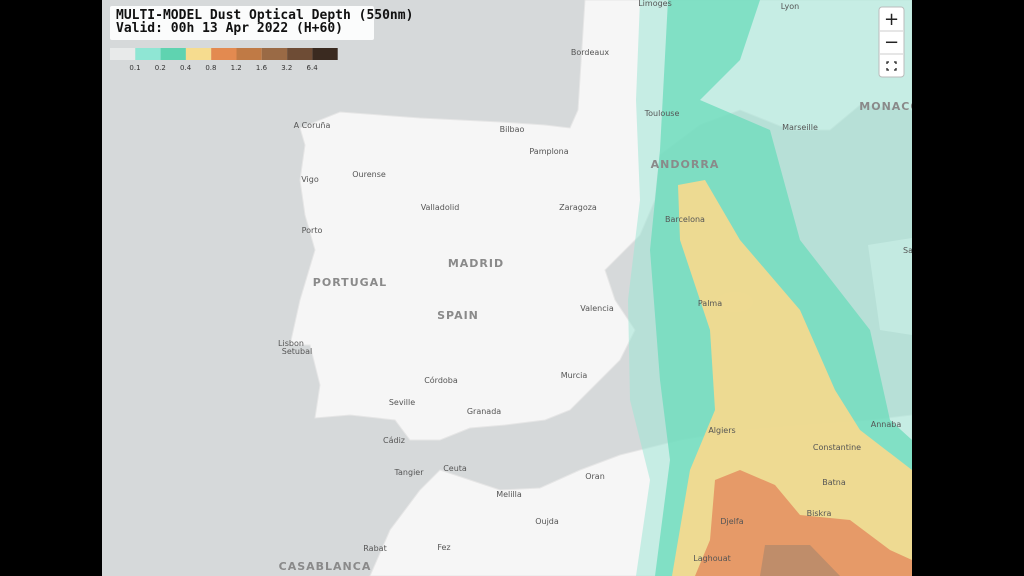 Image resolution: width=1024 pixels, height=576 pixels. I want to click on legend-label: 0.4, so click(186, 68).